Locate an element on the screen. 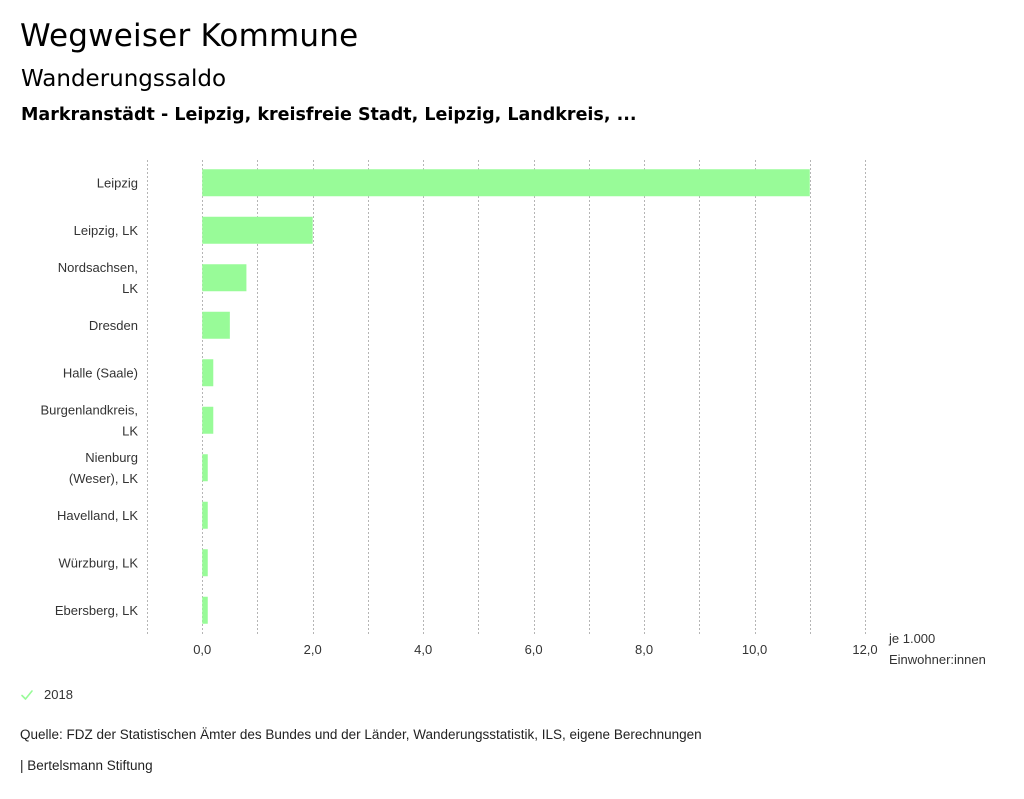  category-label: Würzburg, LK is located at coordinates (99, 562).